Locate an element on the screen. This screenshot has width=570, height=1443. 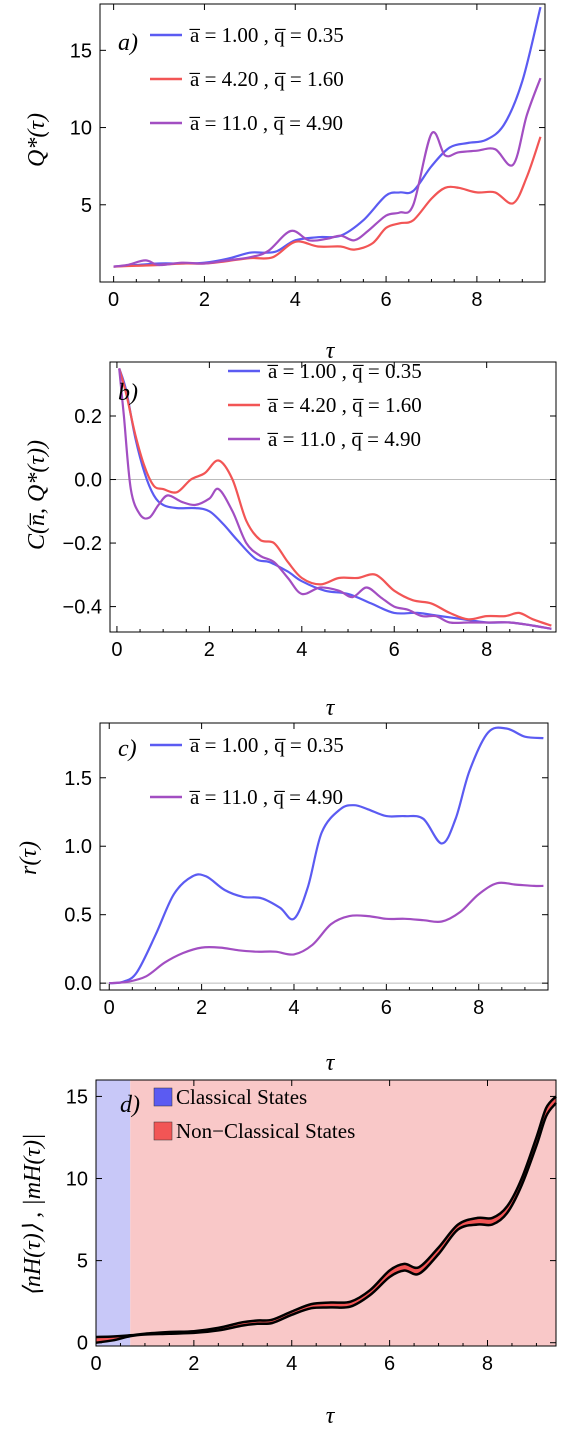
legend: Classical States Non−Classical States is located at coordinates (254, 1114).